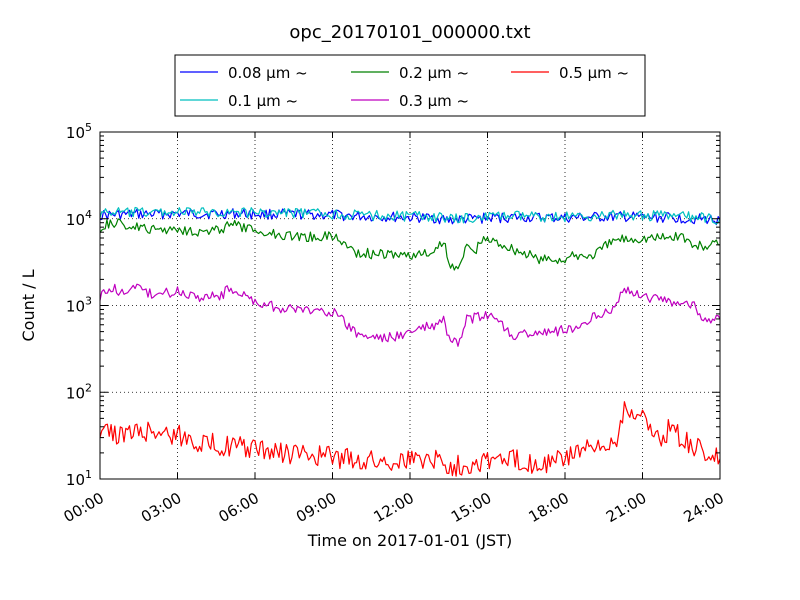 The image size is (800, 600). Describe the element at coordinates (79, 478) in the screenshot. I see `y-tick-label: 10¹` at that location.